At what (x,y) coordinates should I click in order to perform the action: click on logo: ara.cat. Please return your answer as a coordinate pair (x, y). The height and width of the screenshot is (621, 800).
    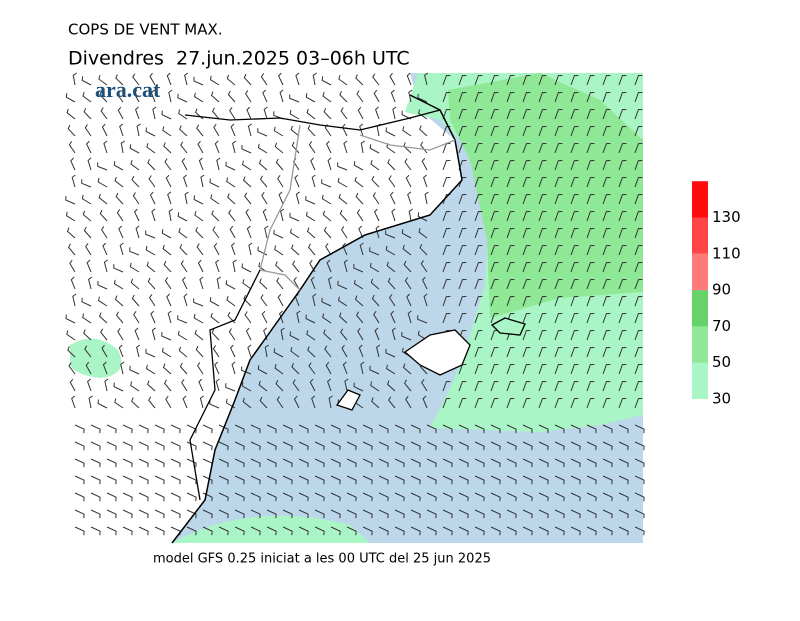
    Looking at the image, I should click on (128, 89).